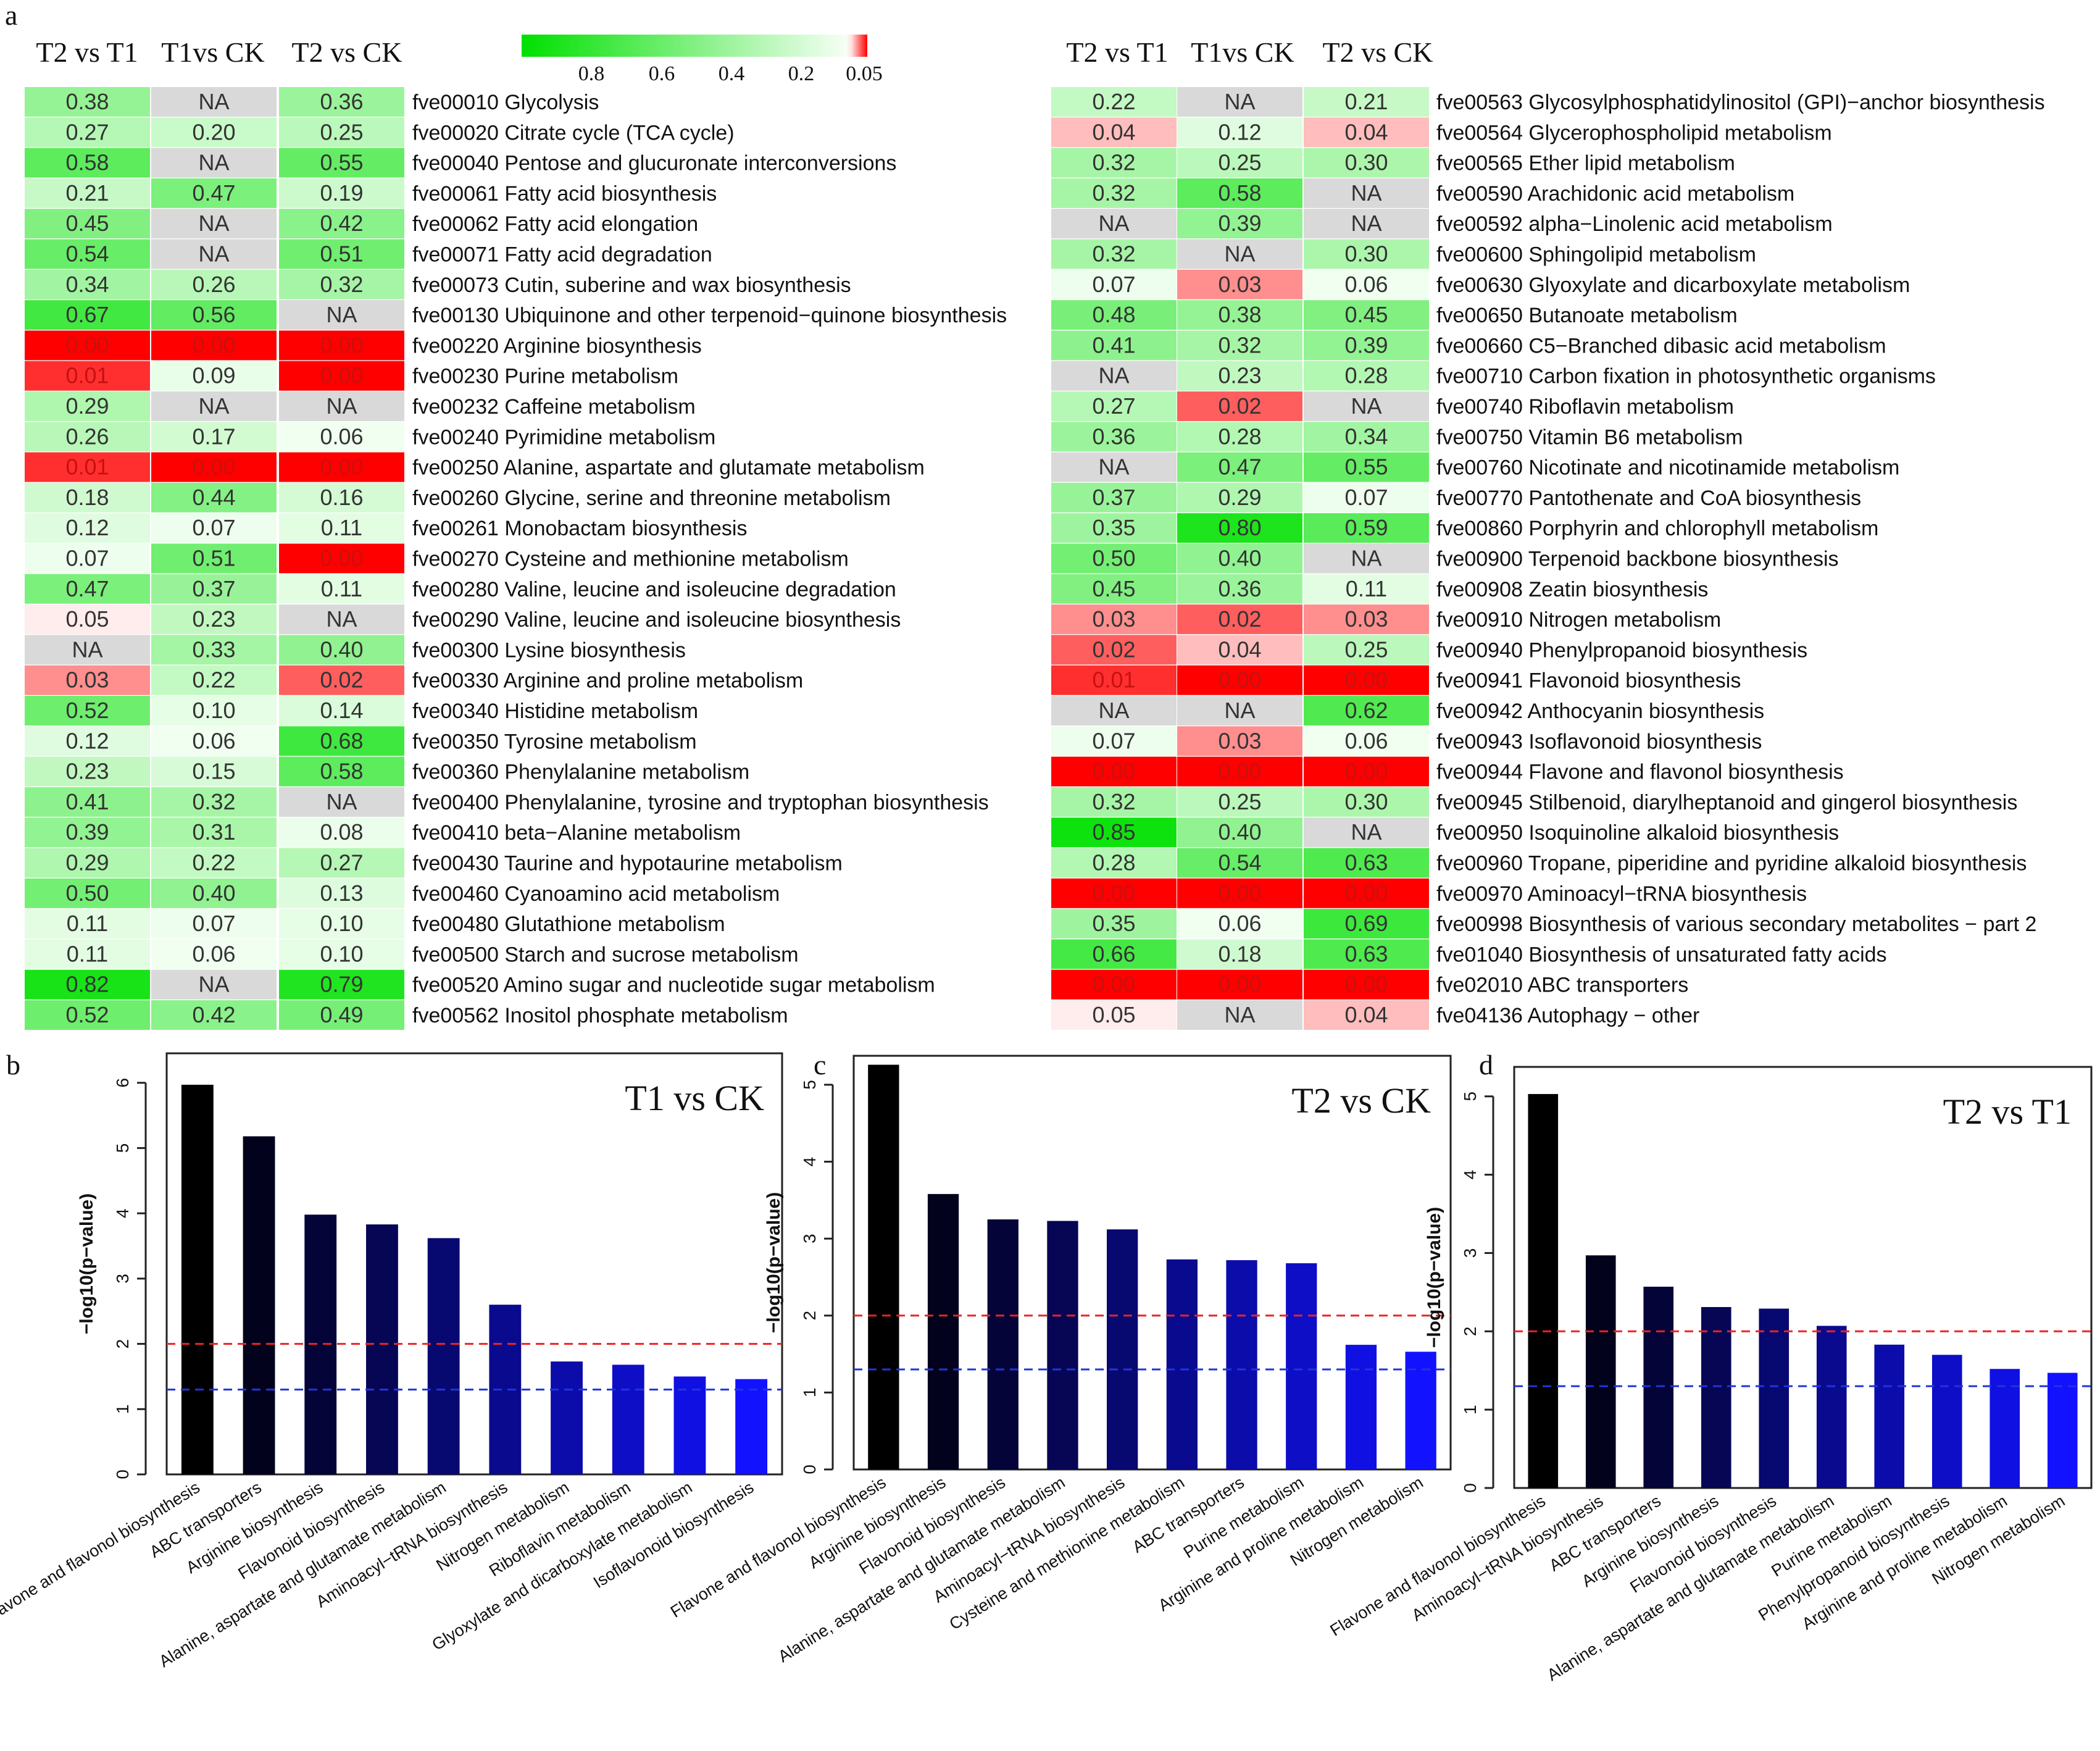  What do you see at coordinates (341, 740) in the screenshot?
I see `left-heat-value: 0.68` at bounding box center [341, 740].